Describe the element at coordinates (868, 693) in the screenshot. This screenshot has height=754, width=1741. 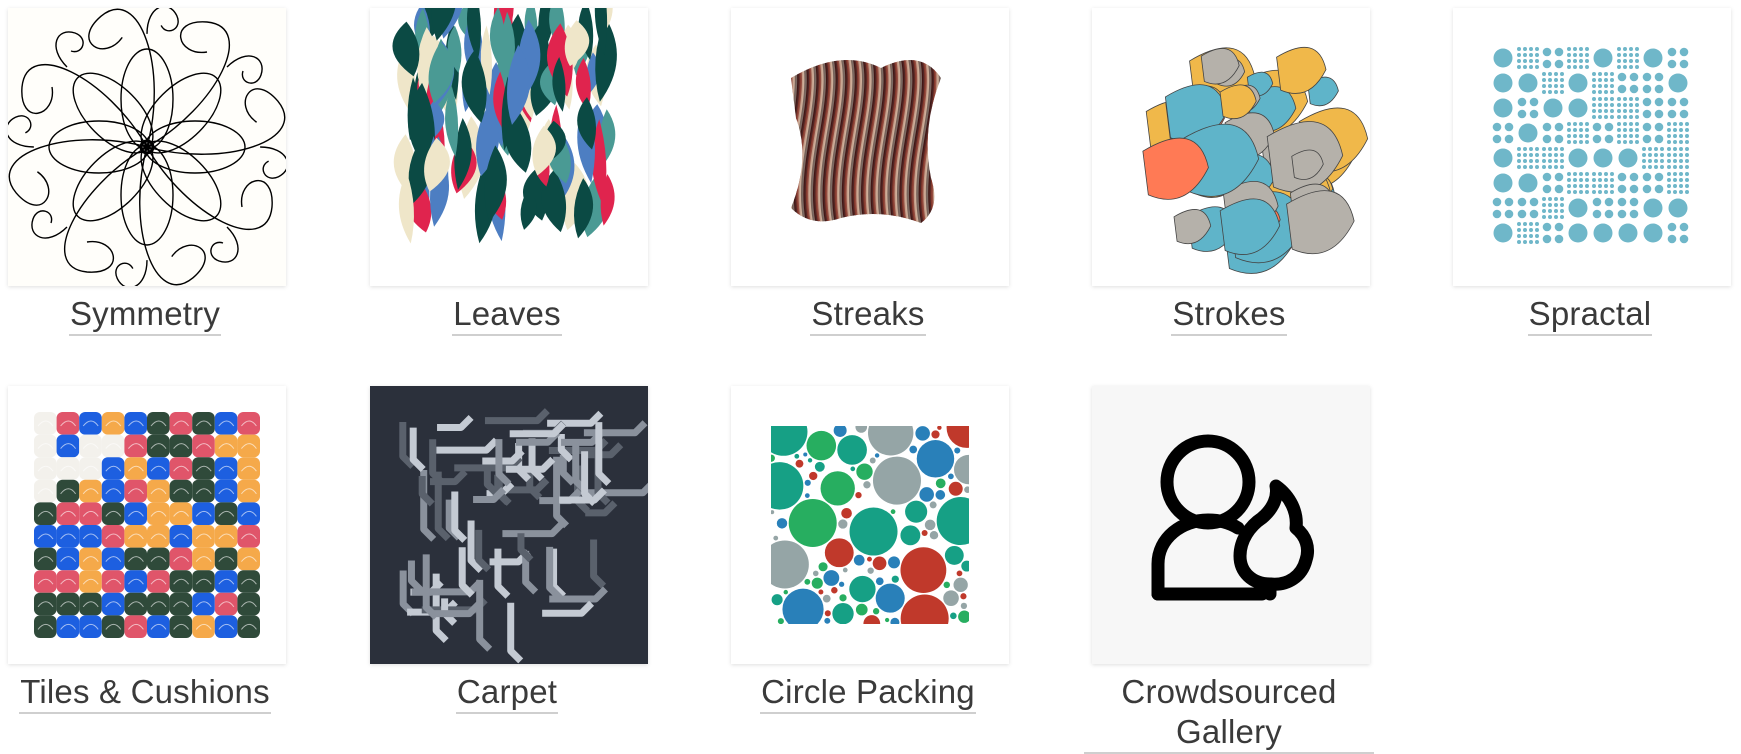
I see `gallery-item-label: Circle Packing` at that location.